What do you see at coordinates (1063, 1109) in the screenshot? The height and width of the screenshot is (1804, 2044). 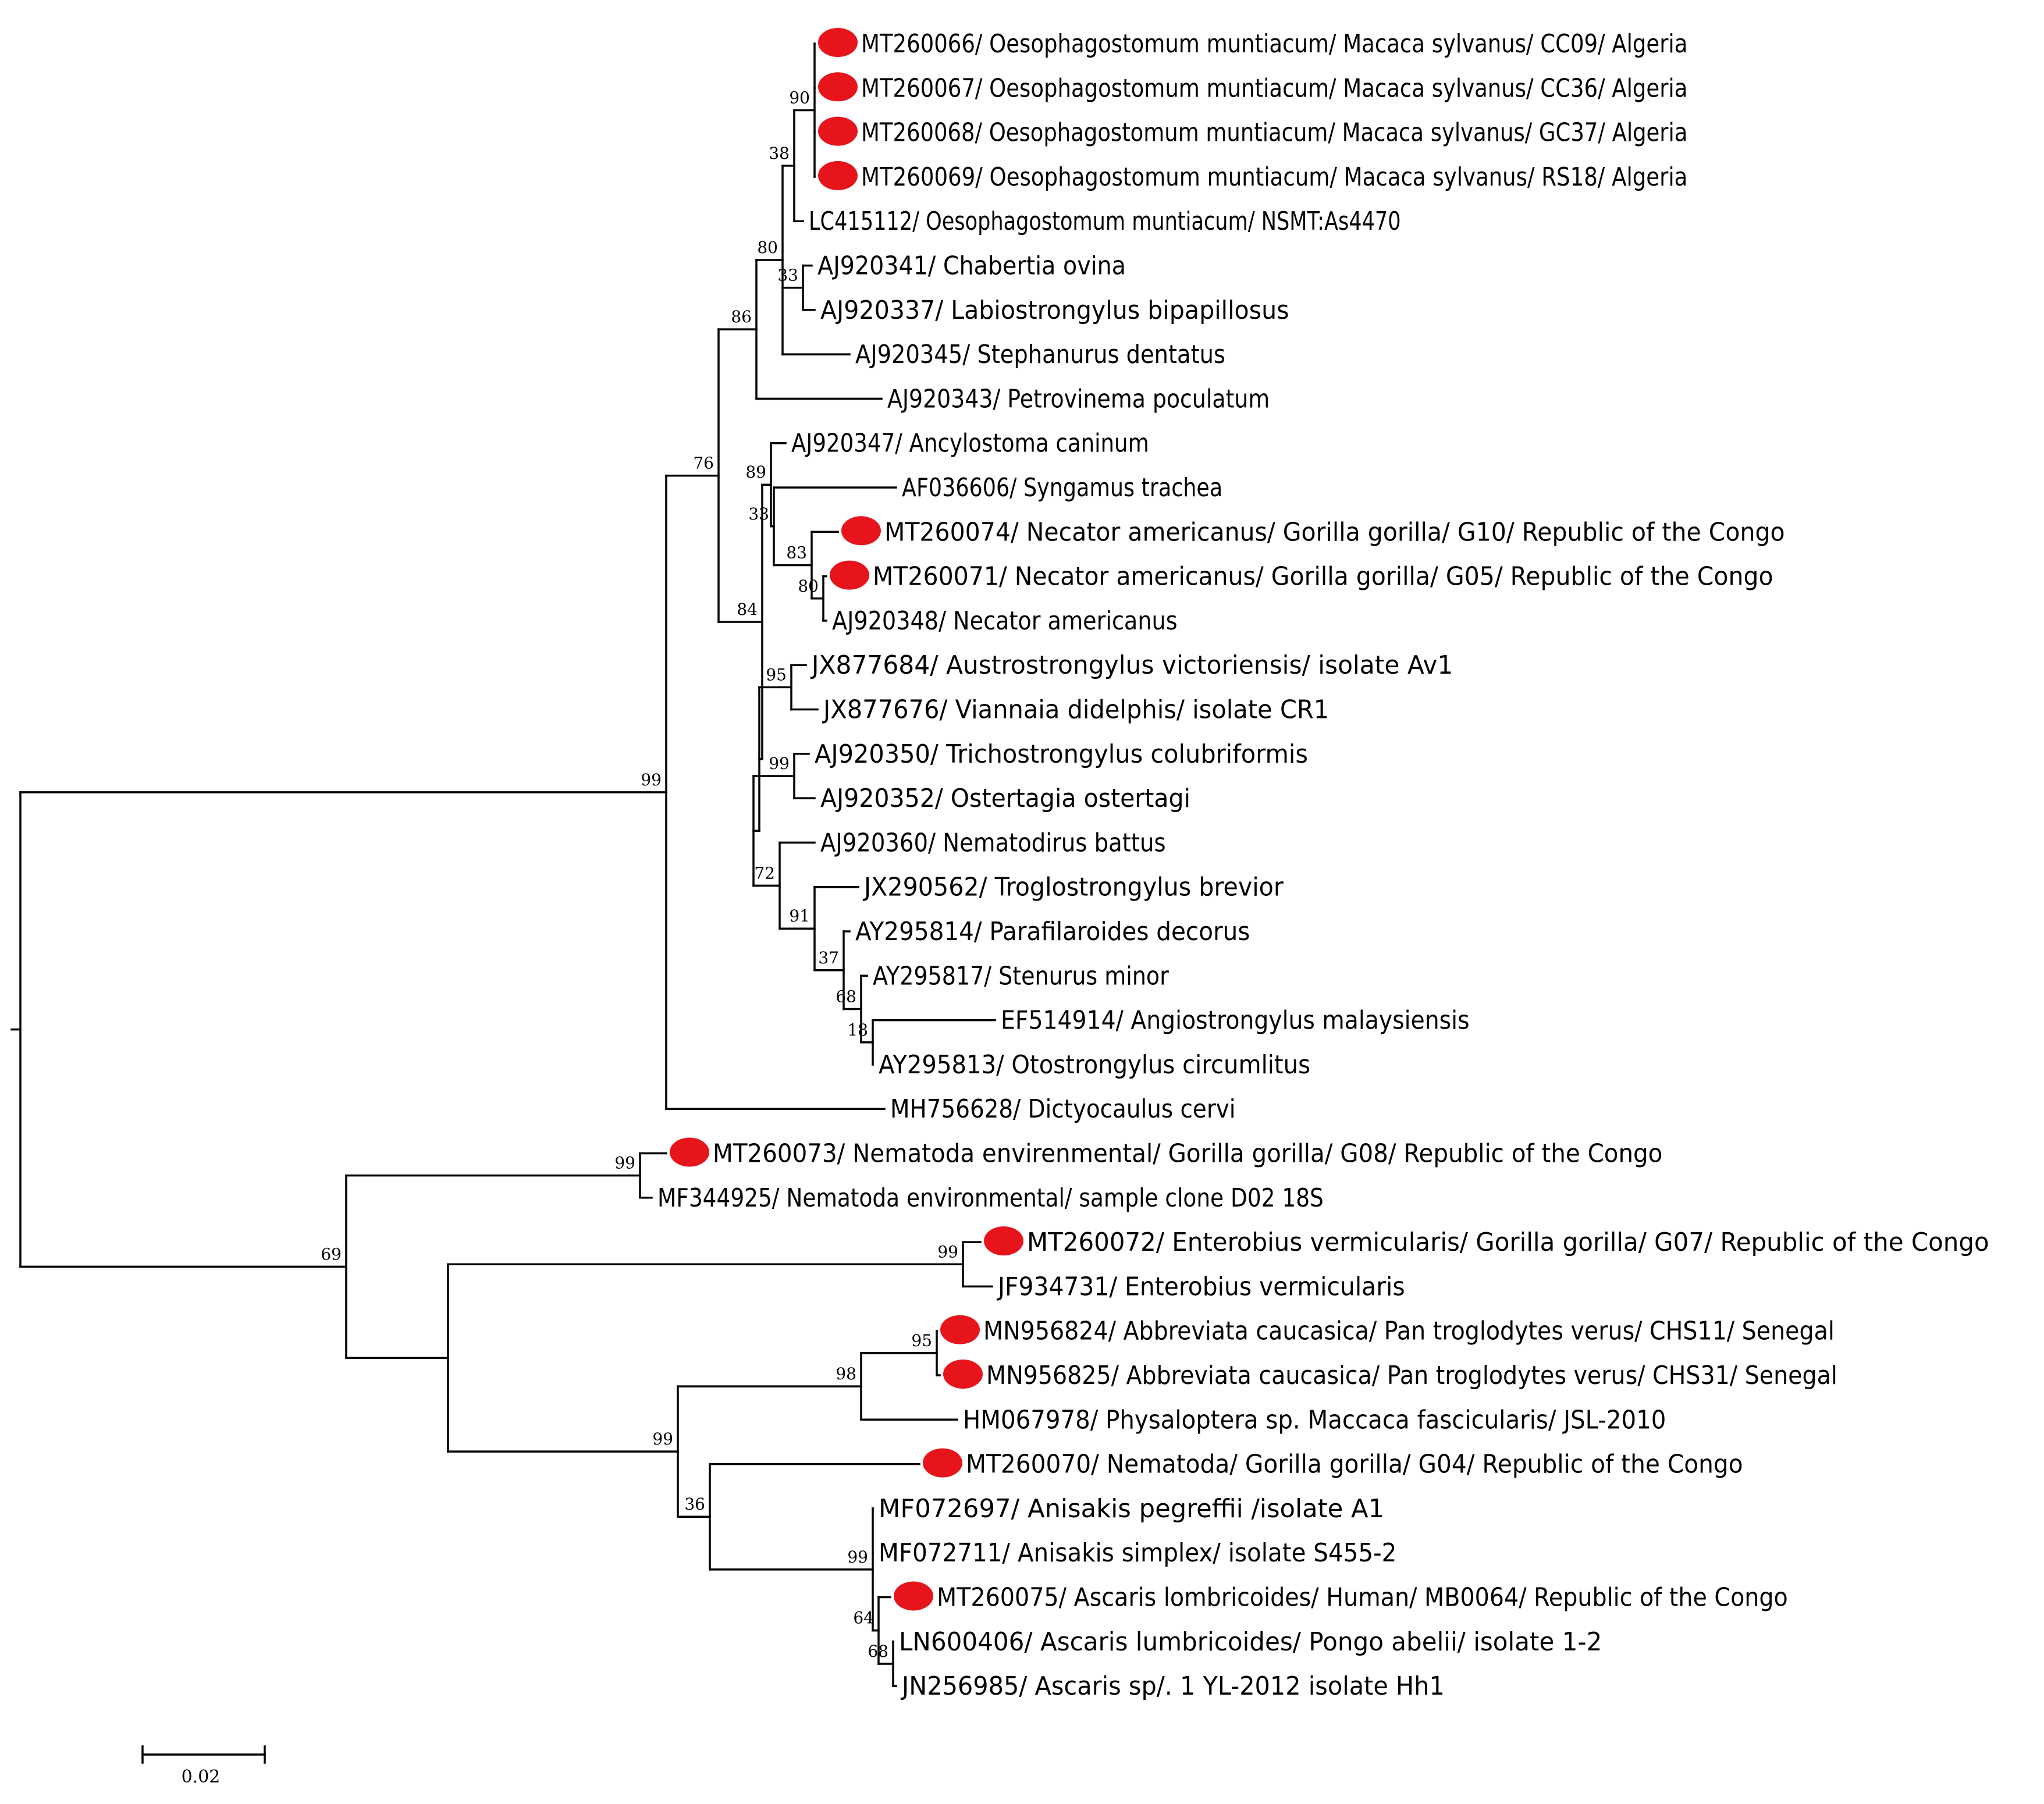 I see `tip-label: MH756628/ Dictyocaulus cervi` at bounding box center [1063, 1109].